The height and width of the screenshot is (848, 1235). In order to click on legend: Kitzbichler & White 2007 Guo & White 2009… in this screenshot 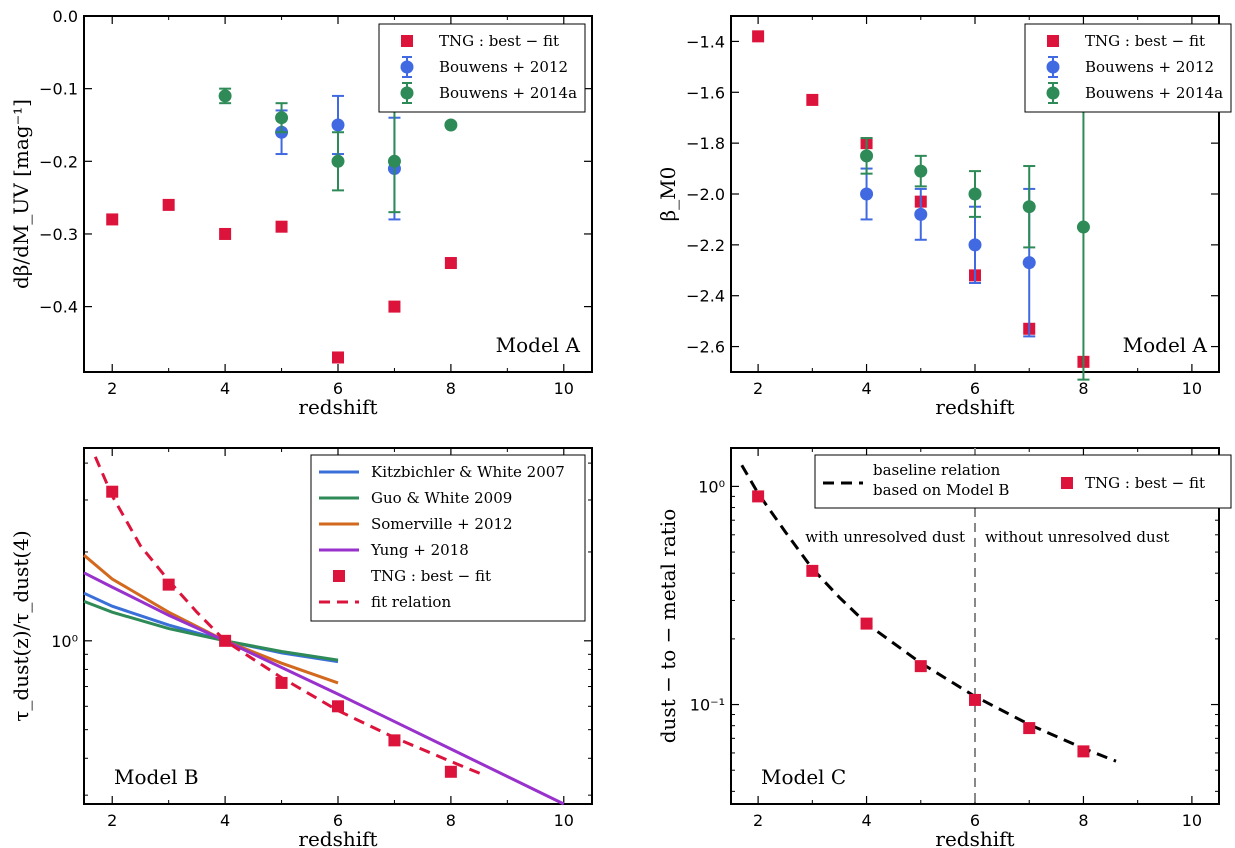, I will do `click(448, 538)`.